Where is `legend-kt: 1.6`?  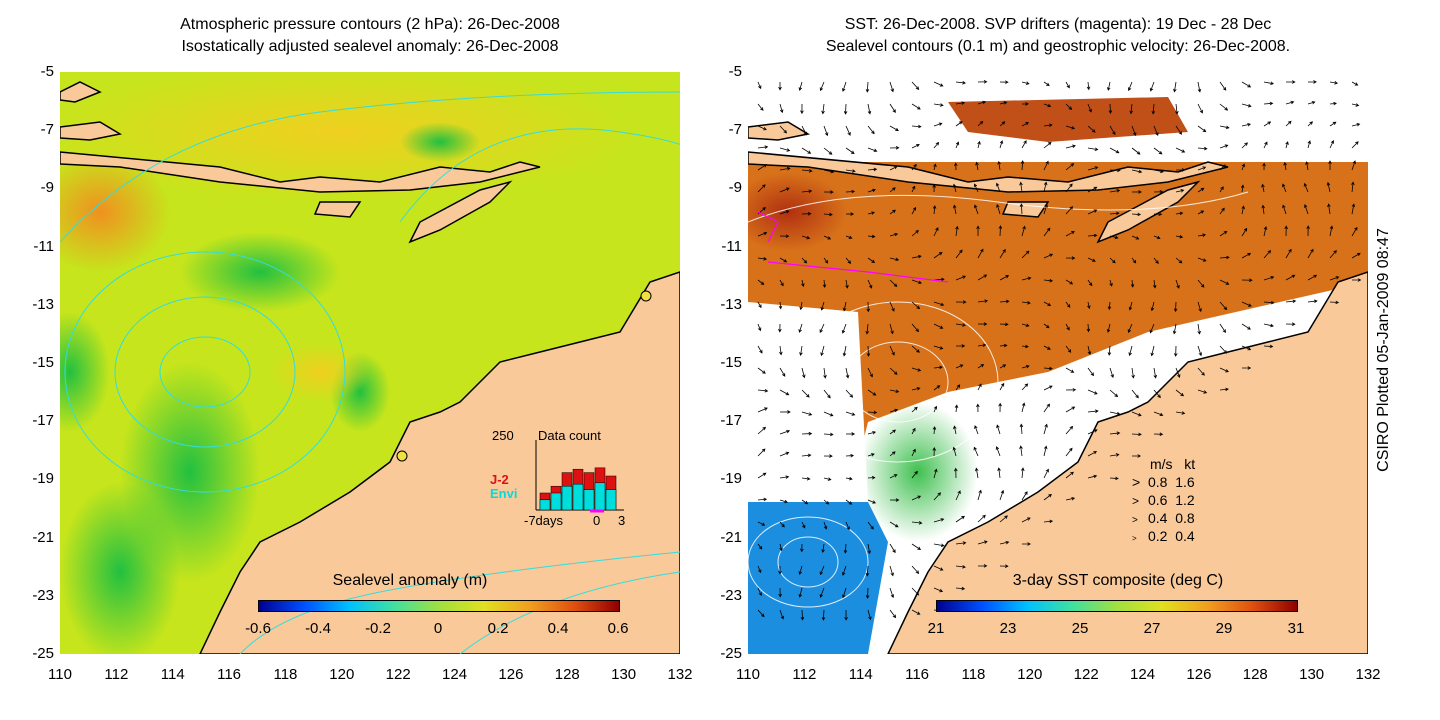 legend-kt: 1.6 is located at coordinates (1185, 482).